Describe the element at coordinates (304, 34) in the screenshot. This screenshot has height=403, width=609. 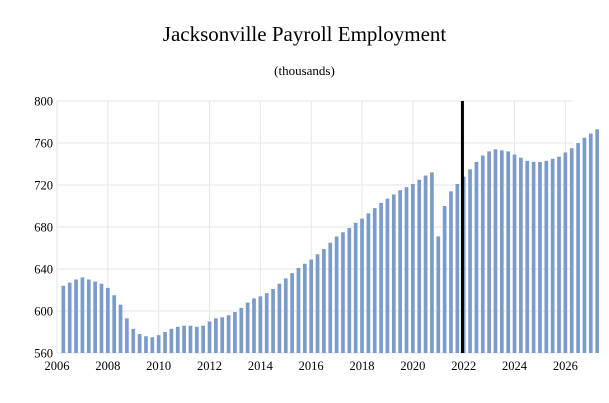
I see `chart-title: Jacksonville Payroll Employment` at that location.